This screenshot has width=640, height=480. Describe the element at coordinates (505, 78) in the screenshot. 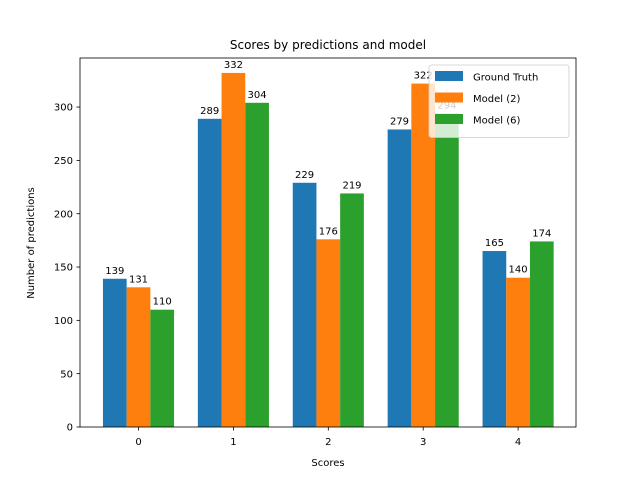

I see `legend-label: Ground Truth` at that location.